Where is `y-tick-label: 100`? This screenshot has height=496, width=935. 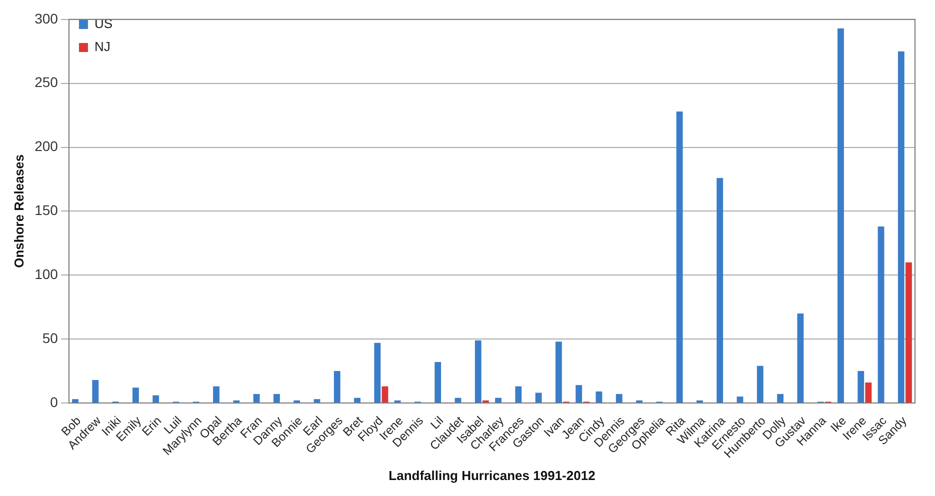 y-tick-label: 100 is located at coordinates (46, 274).